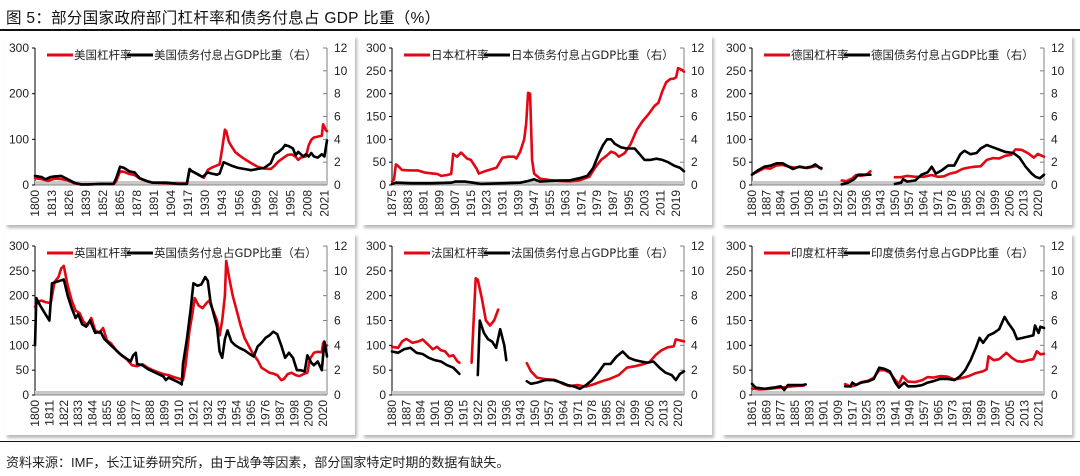 The image size is (1080, 476). Describe the element at coordinates (953, 413) in the screenshot. I see `x-tick-label: 1973` at that location.